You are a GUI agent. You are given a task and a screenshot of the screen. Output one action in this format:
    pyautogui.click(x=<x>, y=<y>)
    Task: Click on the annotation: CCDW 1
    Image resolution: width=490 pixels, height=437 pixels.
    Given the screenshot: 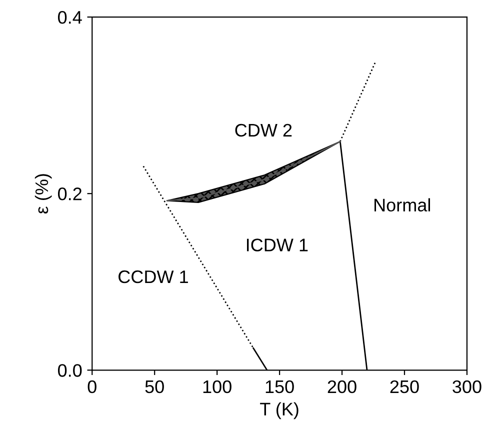 What is the action you would take?
    pyautogui.click(x=153, y=277)
    